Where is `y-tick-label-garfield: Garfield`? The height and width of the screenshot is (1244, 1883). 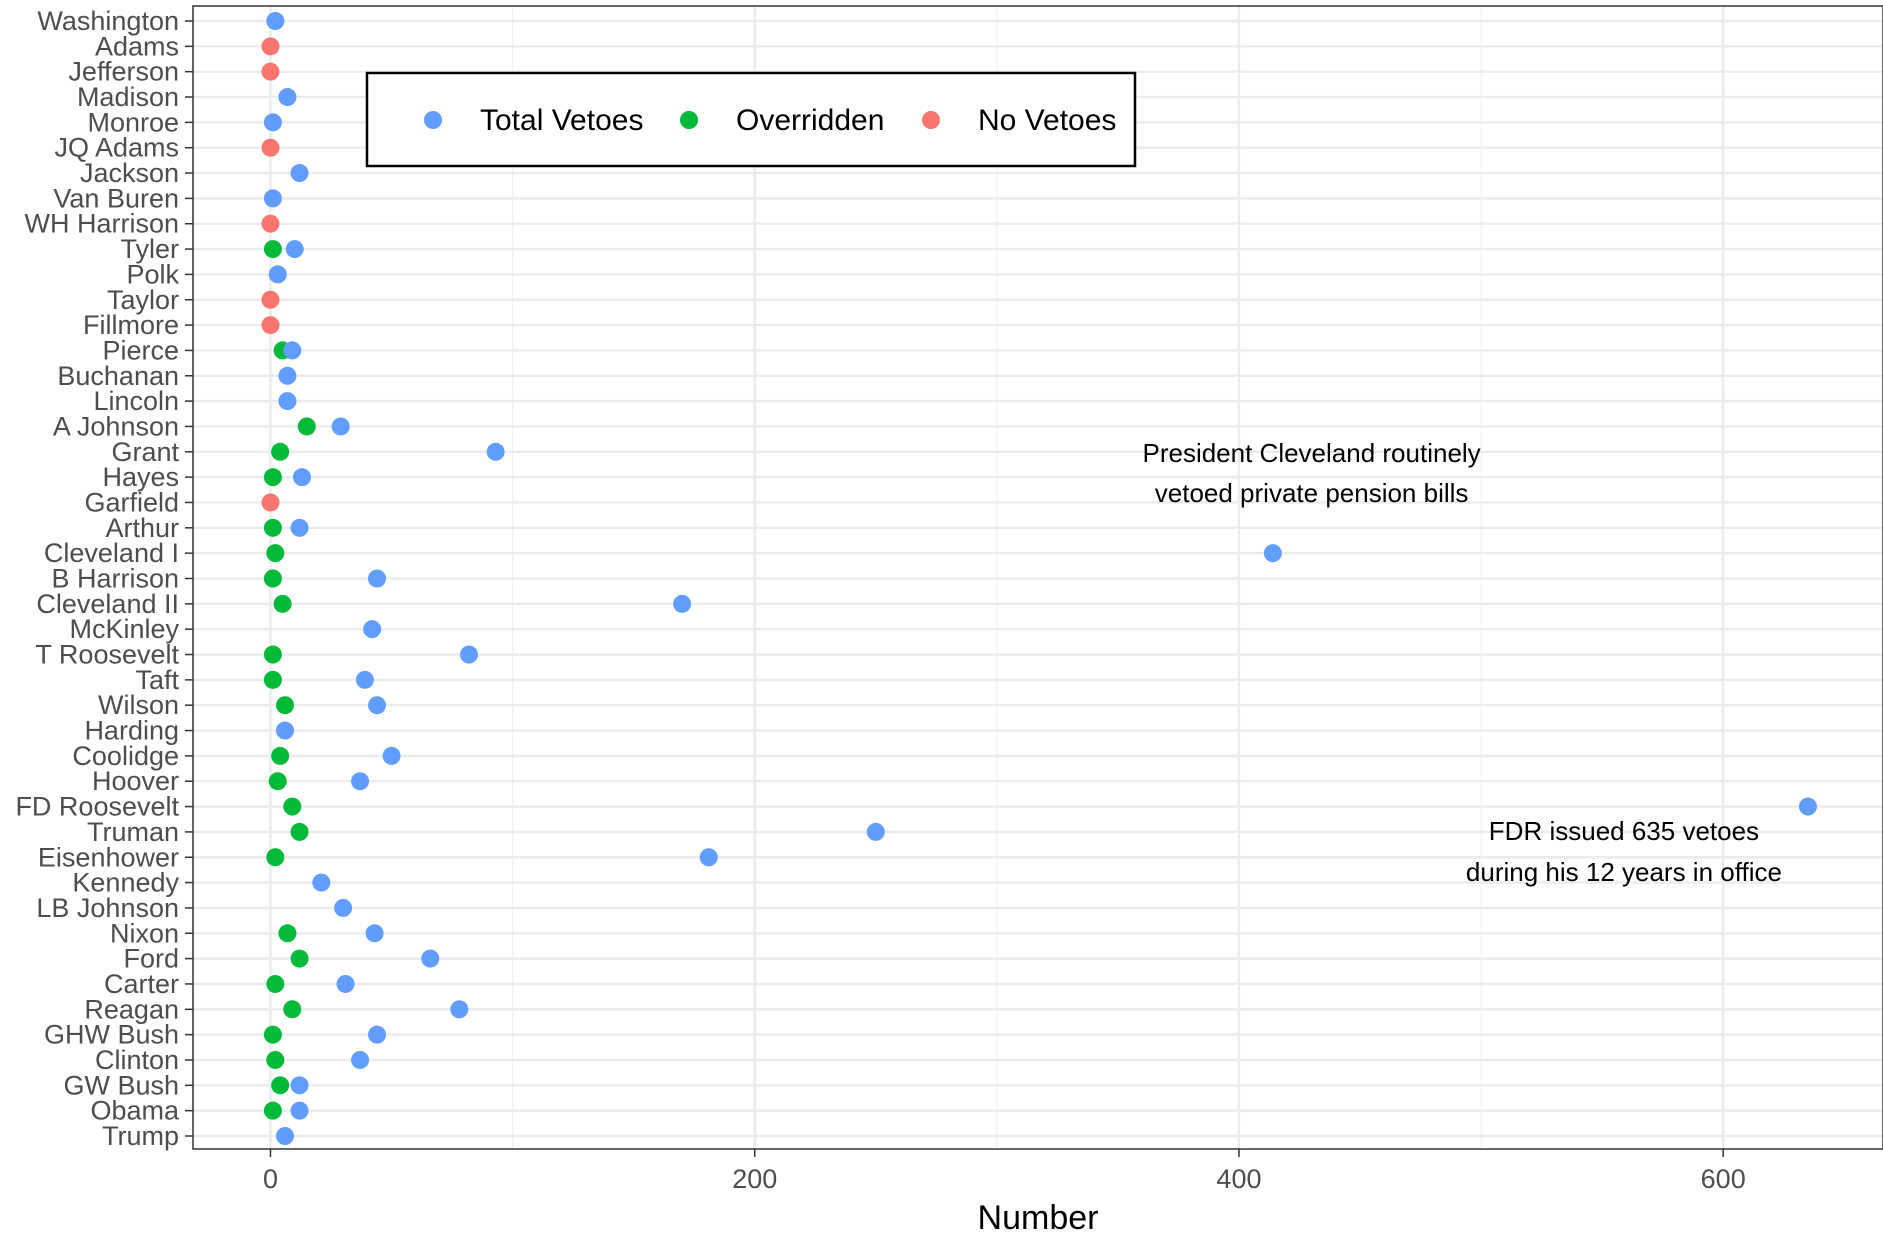 y-tick-label-garfield: Garfield is located at coordinates (131, 502).